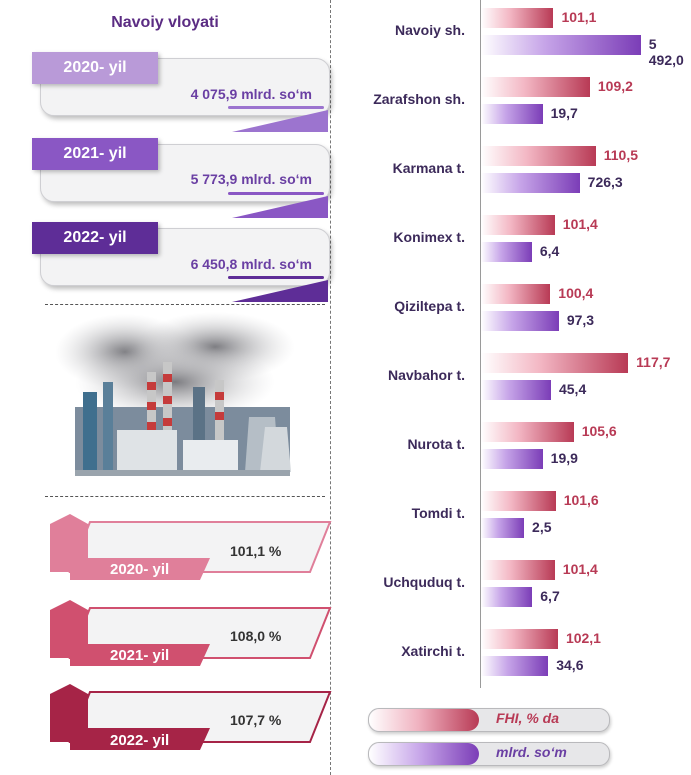 Image resolution: width=691 pixels, height=775 pixels. Describe the element at coordinates (95, 68) in the screenshot. I see `year-tab: 2020- yil` at that location.